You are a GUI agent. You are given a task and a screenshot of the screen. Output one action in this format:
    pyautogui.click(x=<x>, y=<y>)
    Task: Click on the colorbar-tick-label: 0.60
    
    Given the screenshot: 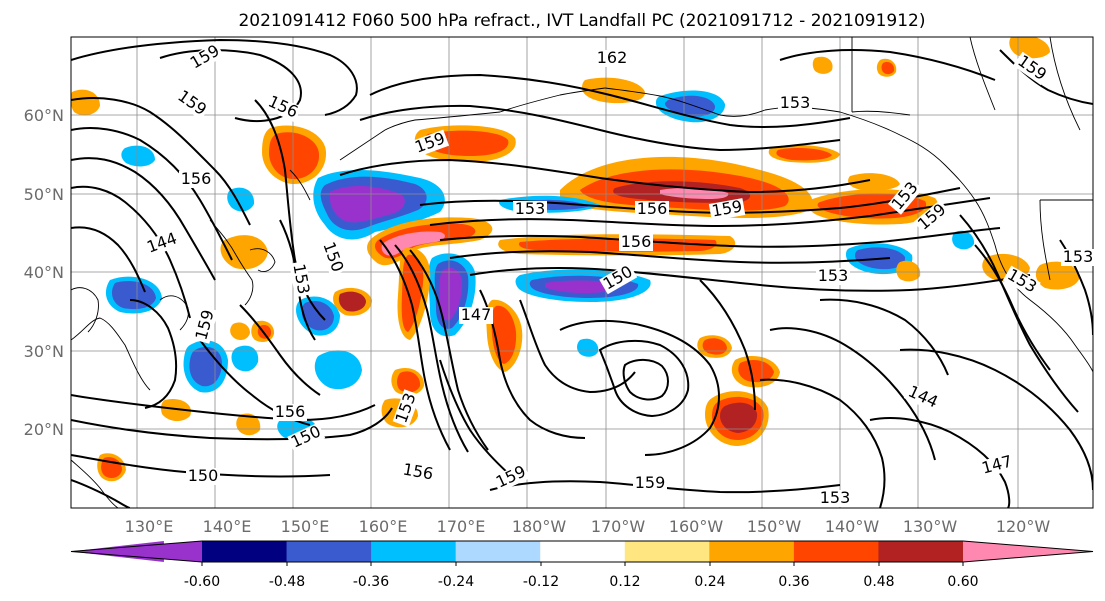 What is the action you would take?
    pyautogui.click(x=962, y=582)
    